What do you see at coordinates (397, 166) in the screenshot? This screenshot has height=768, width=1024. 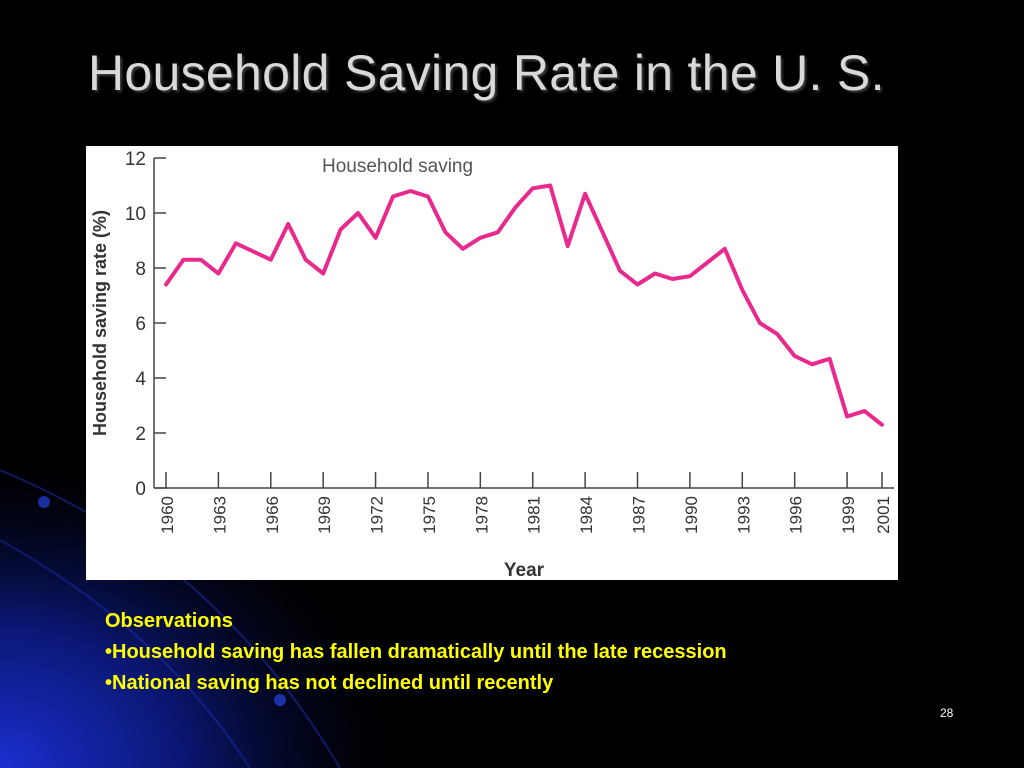 I see `series-label: Household saving` at bounding box center [397, 166].